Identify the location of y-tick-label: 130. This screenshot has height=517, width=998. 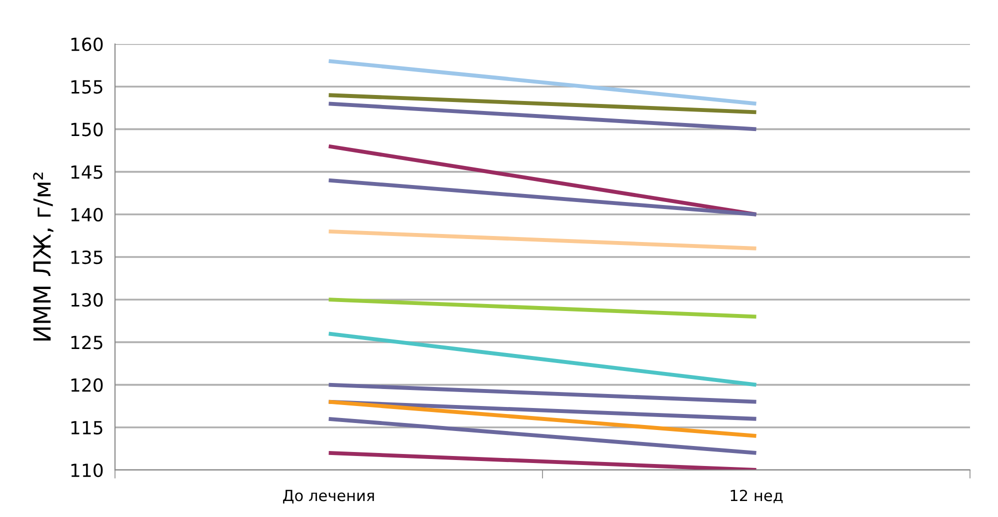
(87, 300).